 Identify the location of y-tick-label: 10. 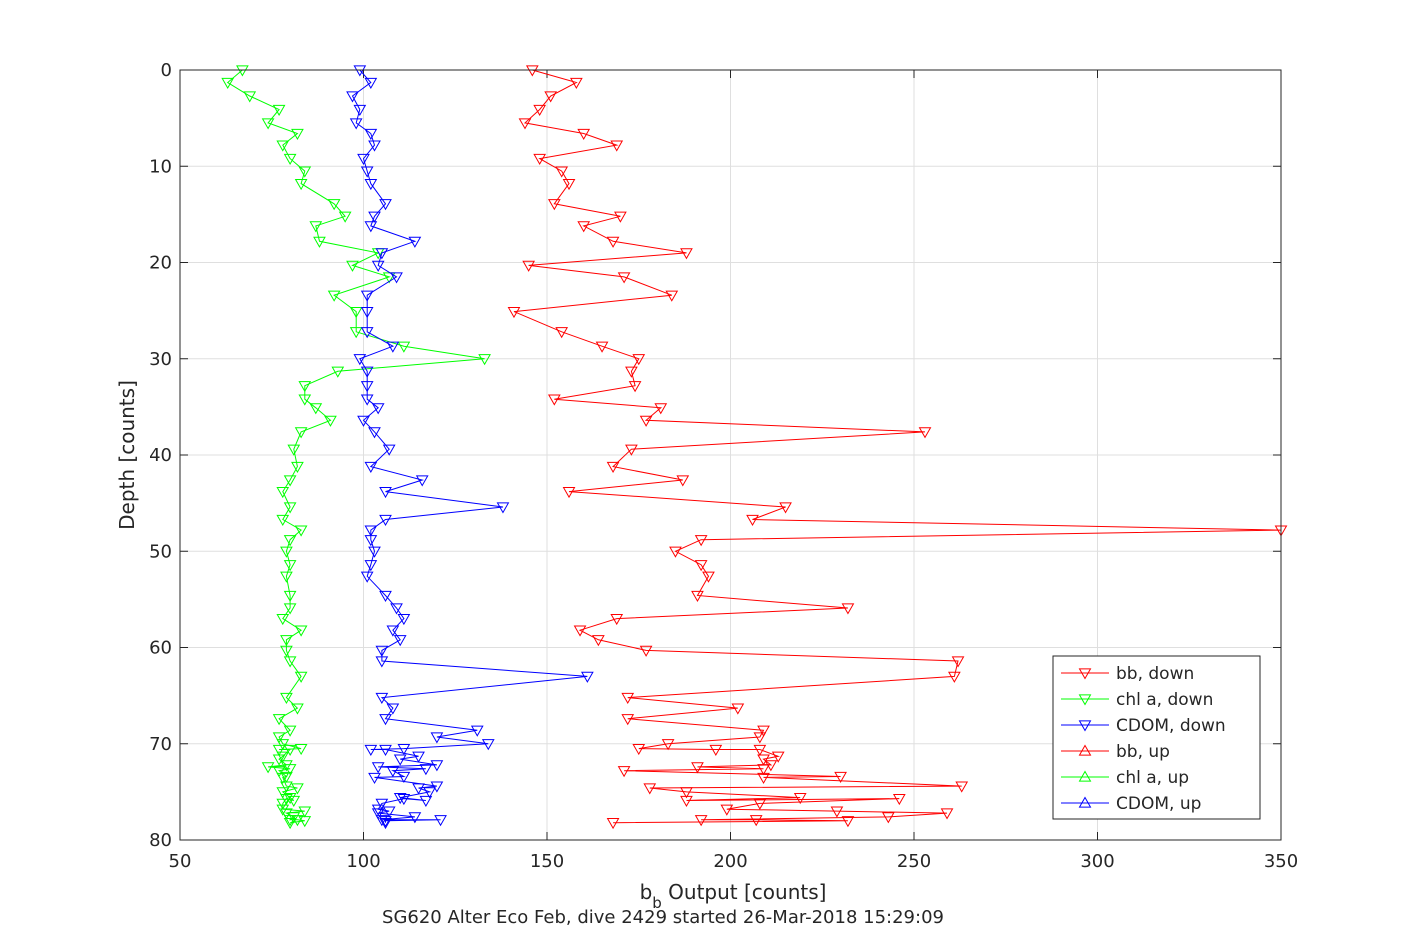
(160, 166).